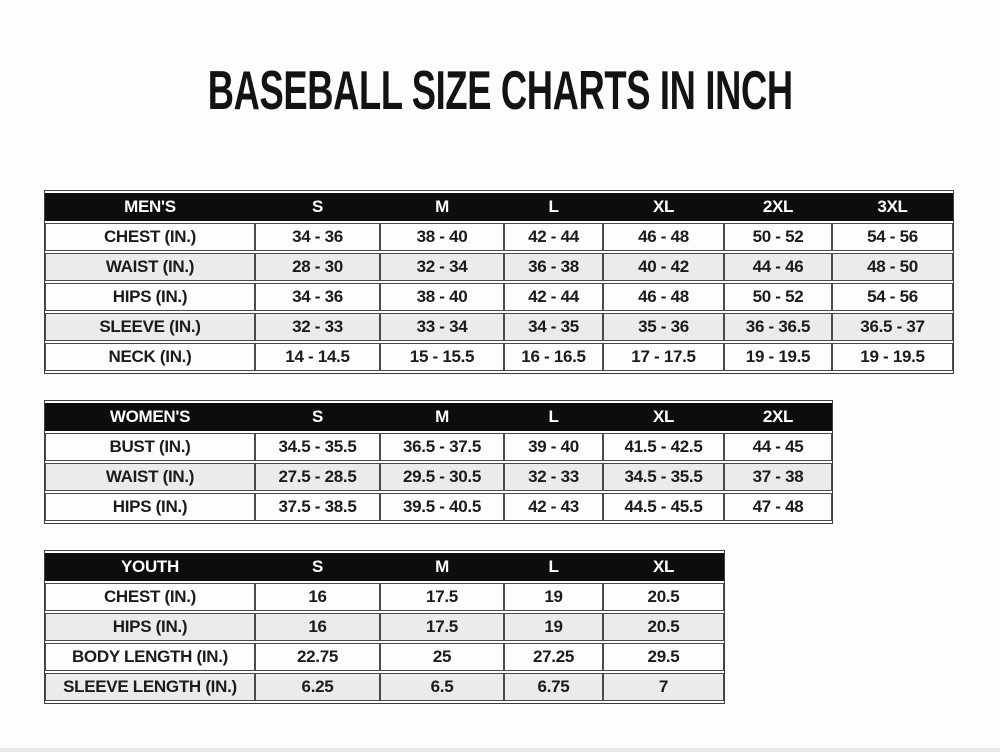  Describe the element at coordinates (150, 447) in the screenshot. I see `row-label: BUST (IN.)` at that location.